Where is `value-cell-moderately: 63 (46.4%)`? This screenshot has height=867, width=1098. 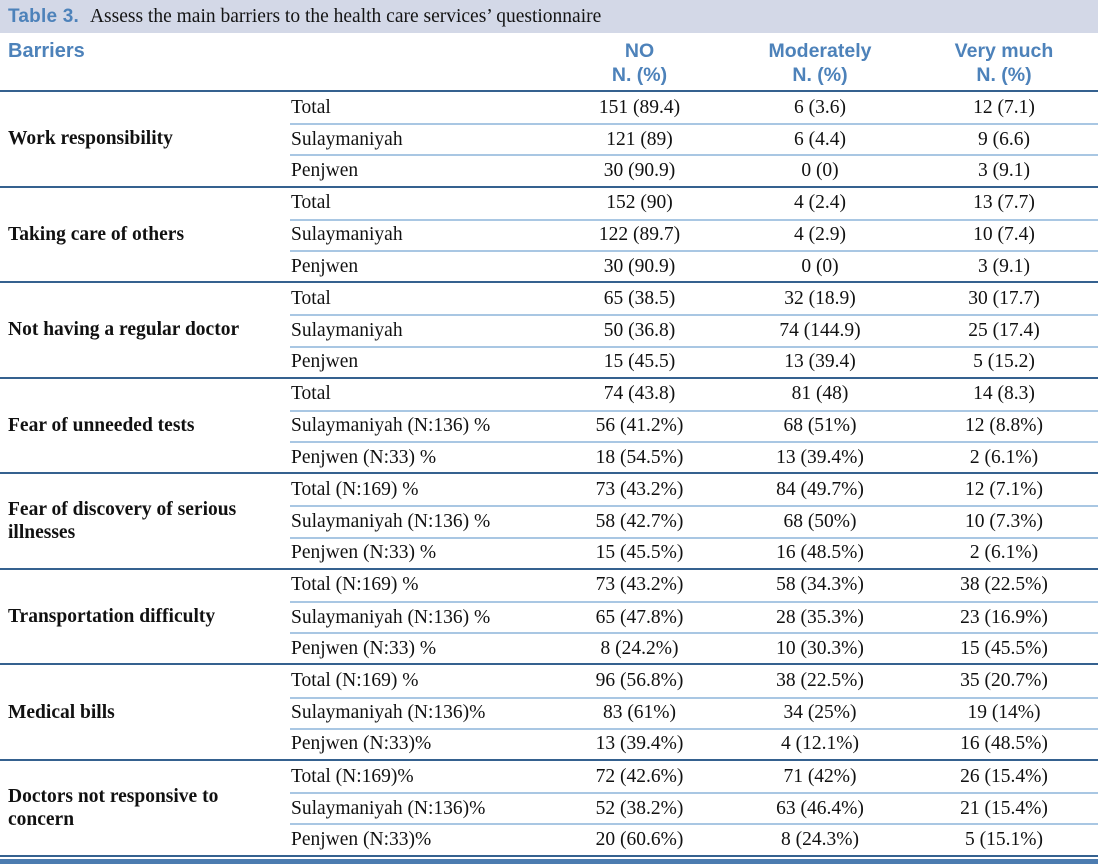
value-cell-moderately: 63 (46.4%) is located at coordinates (820, 808).